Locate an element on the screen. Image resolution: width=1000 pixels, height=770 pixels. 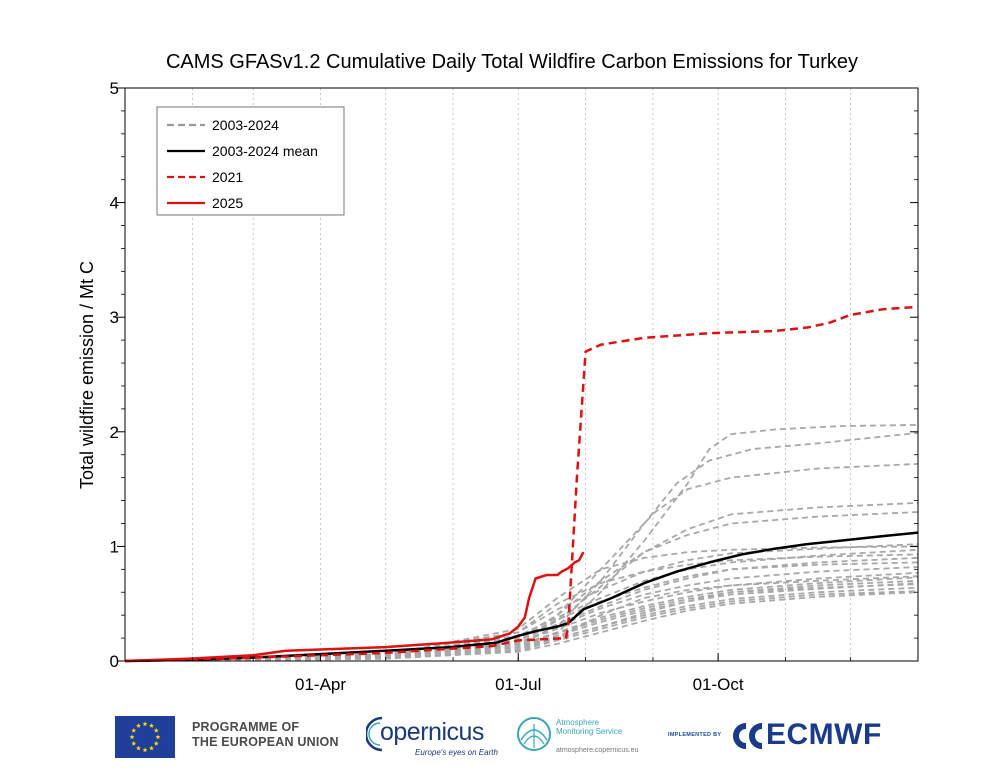
series-line-2025 is located at coordinates (354, 607).